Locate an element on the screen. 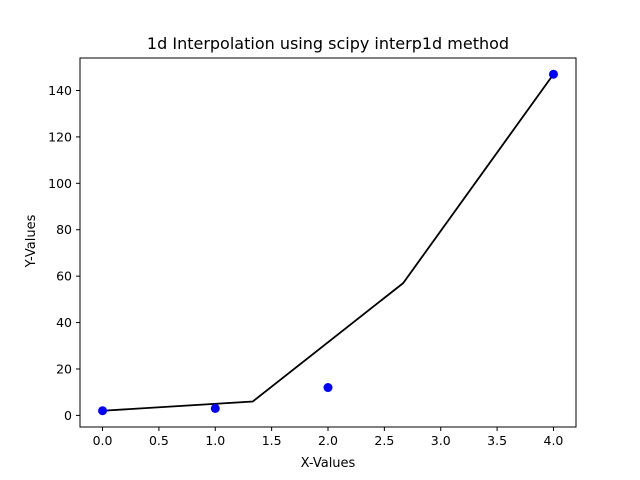  x-tick-label: 1.5 is located at coordinates (272, 440).